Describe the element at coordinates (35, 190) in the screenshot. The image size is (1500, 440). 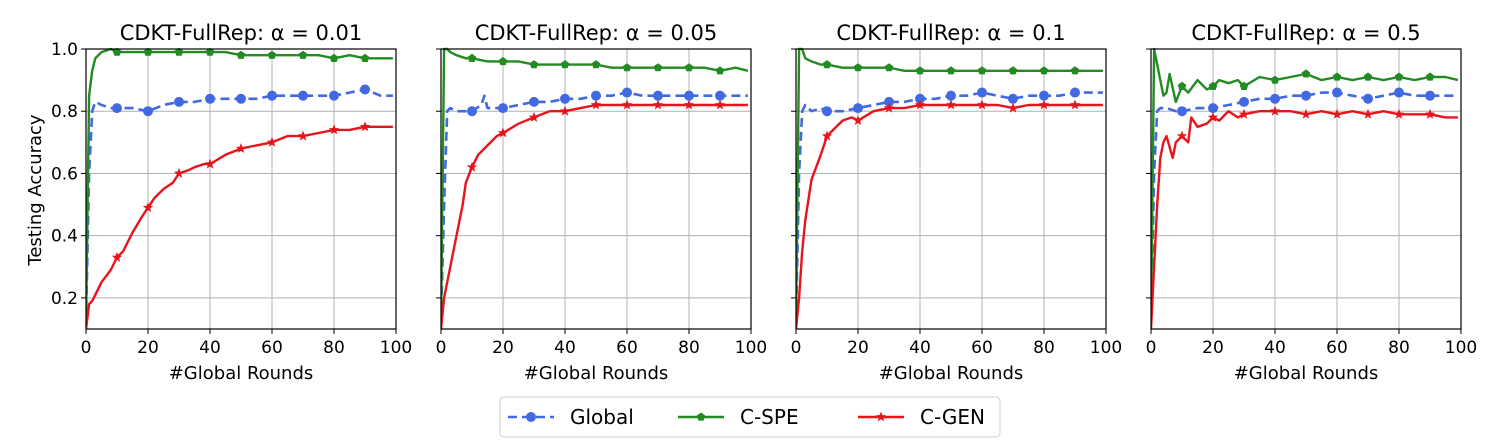
I see `y-axis-title: Testing Accuracy` at that location.